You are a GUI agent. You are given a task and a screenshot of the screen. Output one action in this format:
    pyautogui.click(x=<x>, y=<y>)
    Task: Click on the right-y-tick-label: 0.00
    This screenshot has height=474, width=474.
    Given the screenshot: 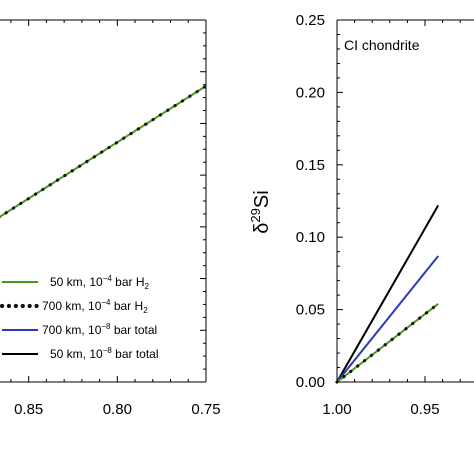 What is the action you would take?
    pyautogui.click(x=310, y=382)
    